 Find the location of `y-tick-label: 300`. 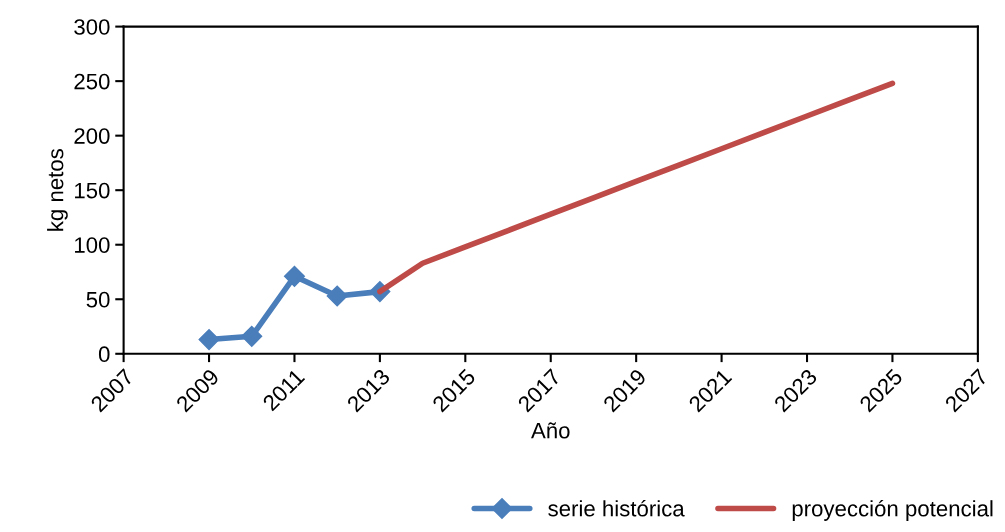

y-tick-label: 300 is located at coordinates (92, 27).